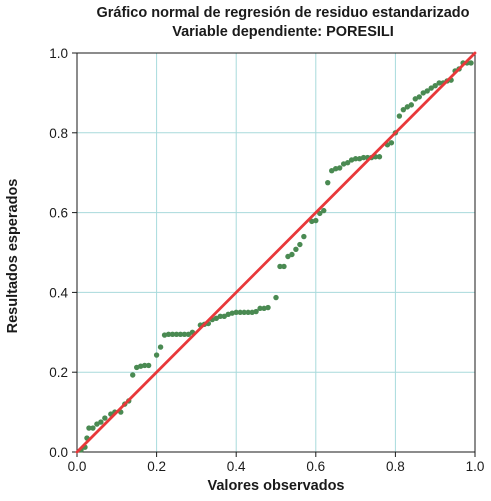 Image resolution: width=491 pixels, height=501 pixels. What do you see at coordinates (315, 466) in the screenshot?
I see `x-tick-label: 0.6` at bounding box center [315, 466].